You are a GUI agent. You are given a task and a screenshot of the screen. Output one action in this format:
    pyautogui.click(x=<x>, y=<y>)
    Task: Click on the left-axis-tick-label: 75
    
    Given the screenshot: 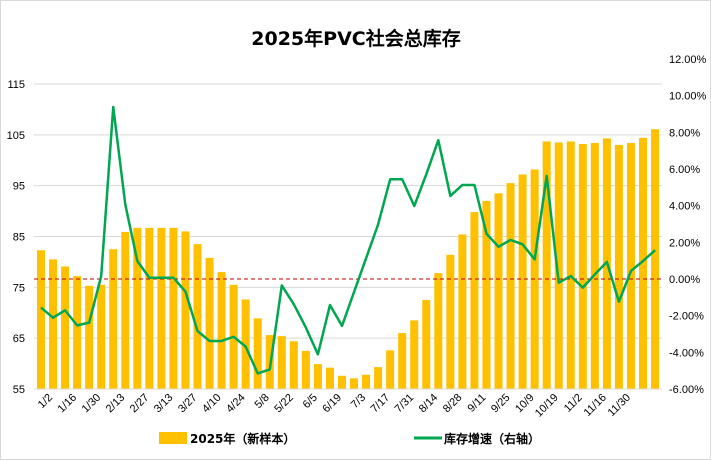 What is the action you would take?
    pyautogui.click(x=19, y=288)
    